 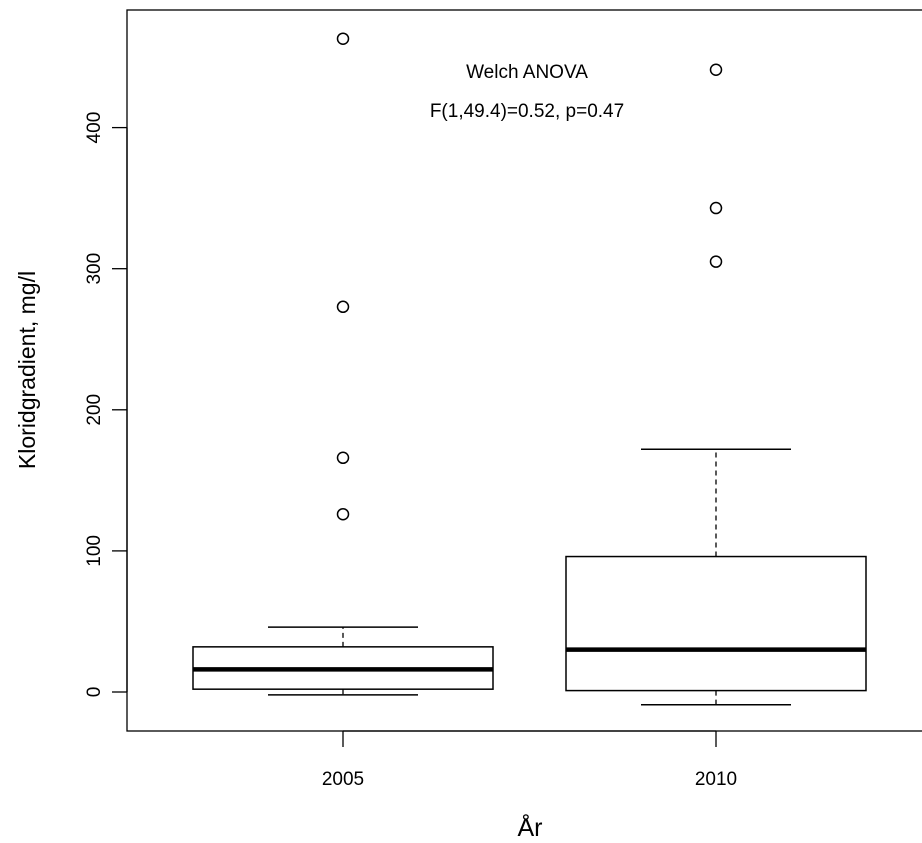 I want to click on y-tick-label-0: 0, so click(x=94, y=692).